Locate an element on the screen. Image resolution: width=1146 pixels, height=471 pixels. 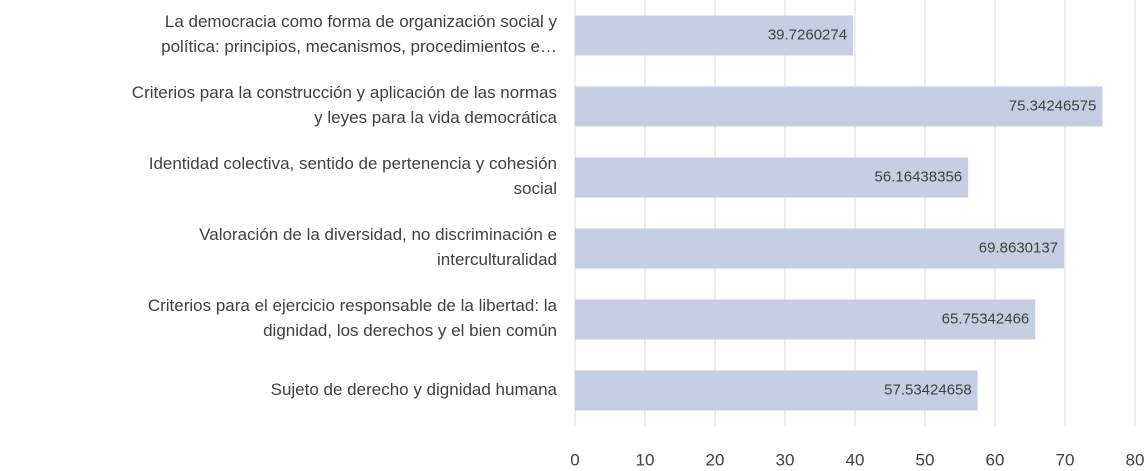
x-tick-label: 30 is located at coordinates (785, 459).